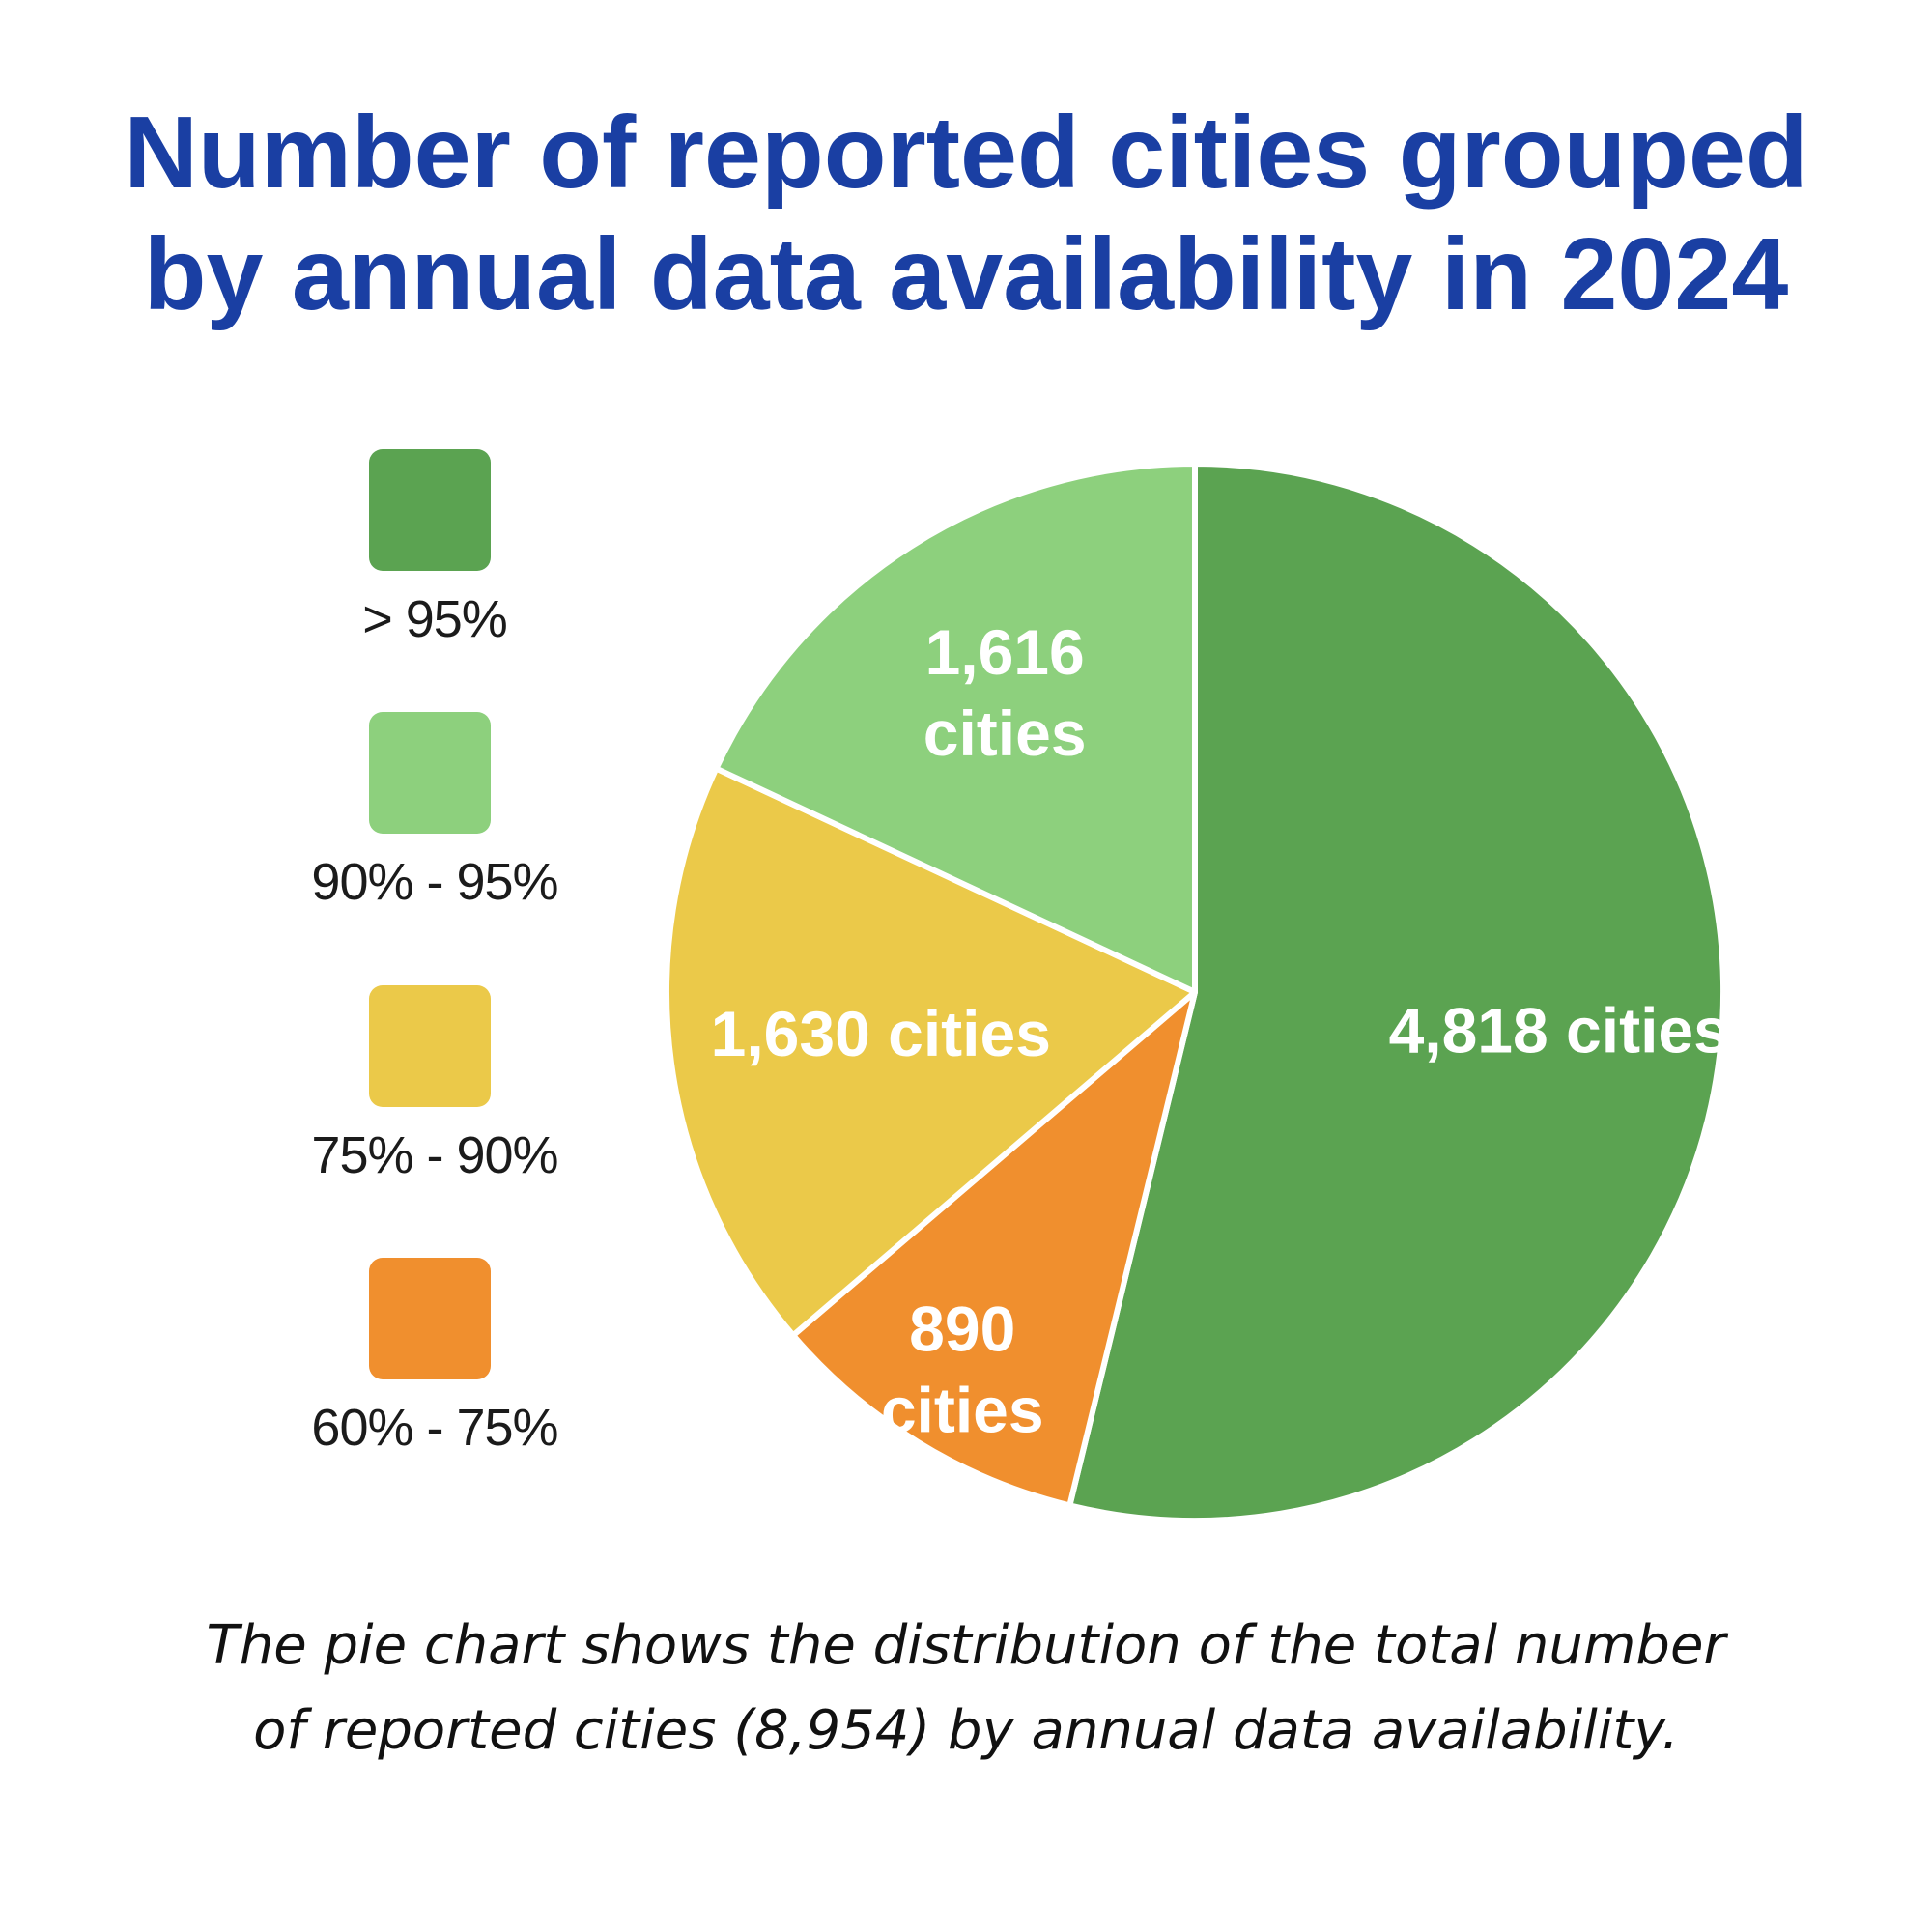 The width and height of the screenshot is (1932, 1932). I want to click on slice-label-line: 4,818 cities, so click(1559, 1029).